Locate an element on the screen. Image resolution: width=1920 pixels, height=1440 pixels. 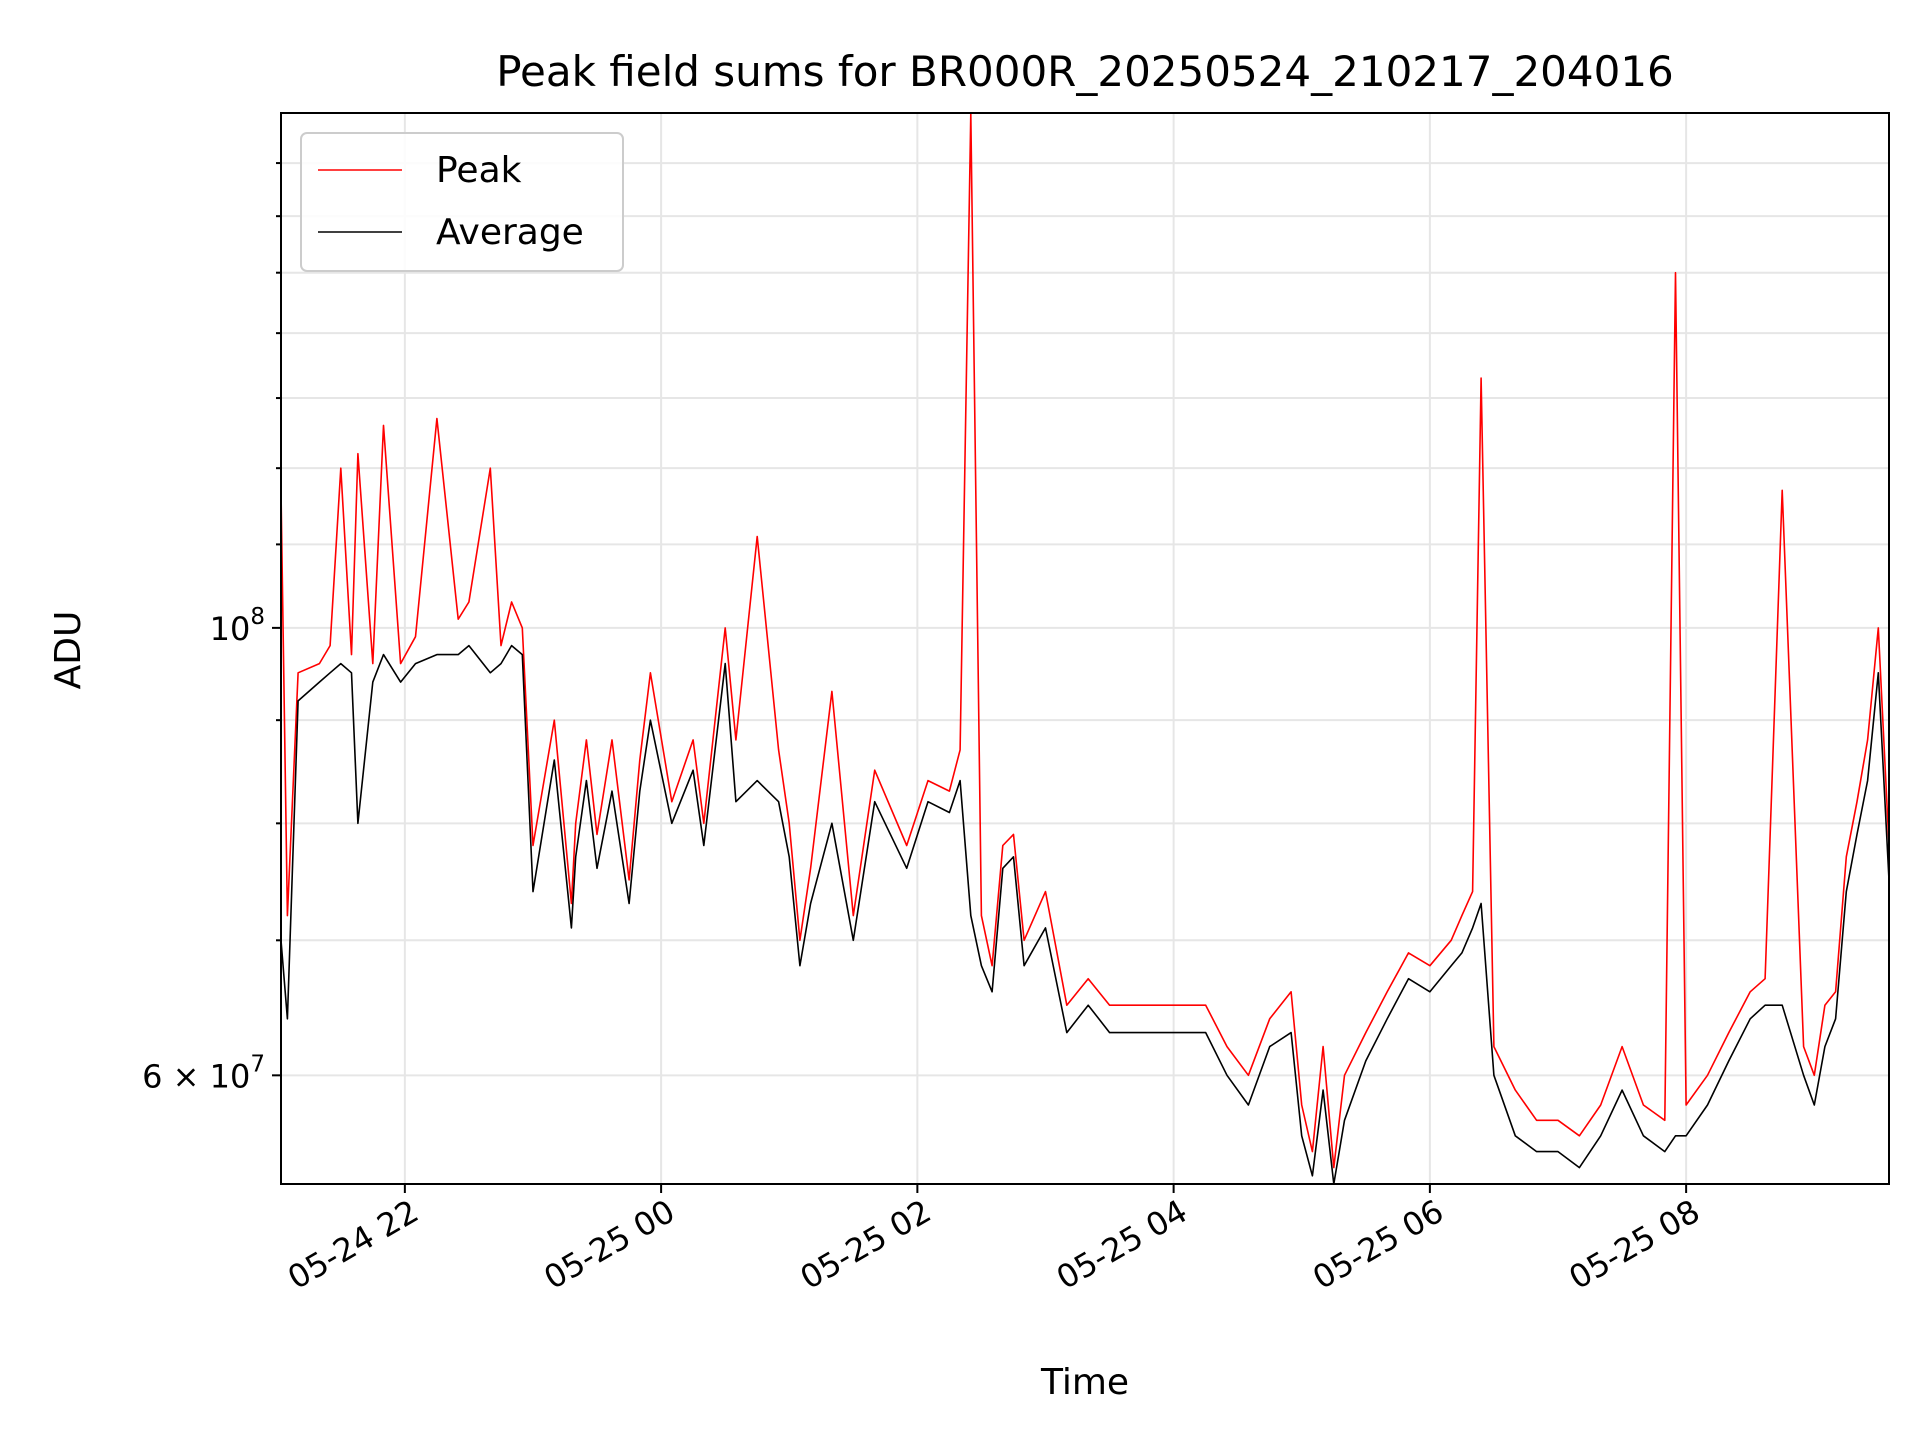
x-tick-label: 05-24 22 is located at coordinates (353, 1244).